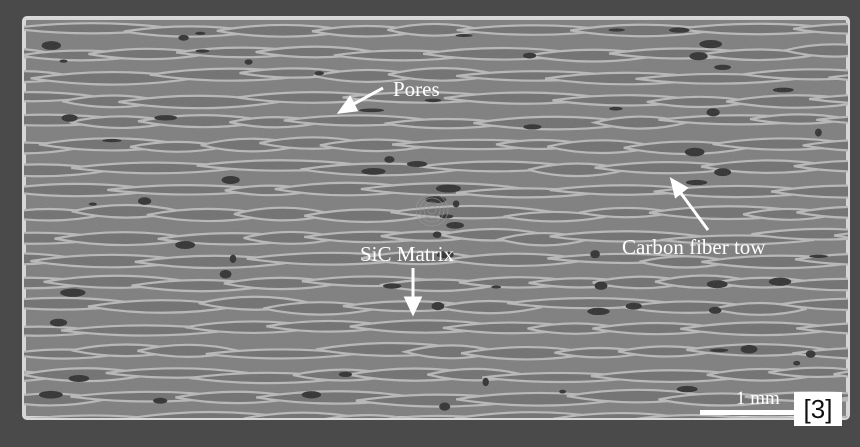  Describe the element at coordinates (360, 100) in the screenshot. I see `pores-arrow` at that location.